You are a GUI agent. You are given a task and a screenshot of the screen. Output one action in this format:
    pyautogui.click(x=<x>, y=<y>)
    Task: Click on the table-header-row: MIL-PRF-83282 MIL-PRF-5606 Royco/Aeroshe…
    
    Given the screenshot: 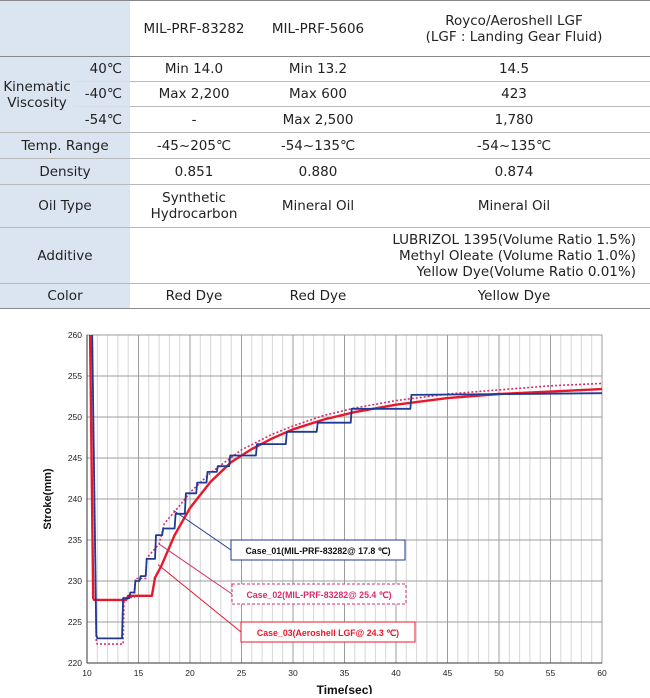 What is the action you would take?
    pyautogui.click(x=325, y=28)
    